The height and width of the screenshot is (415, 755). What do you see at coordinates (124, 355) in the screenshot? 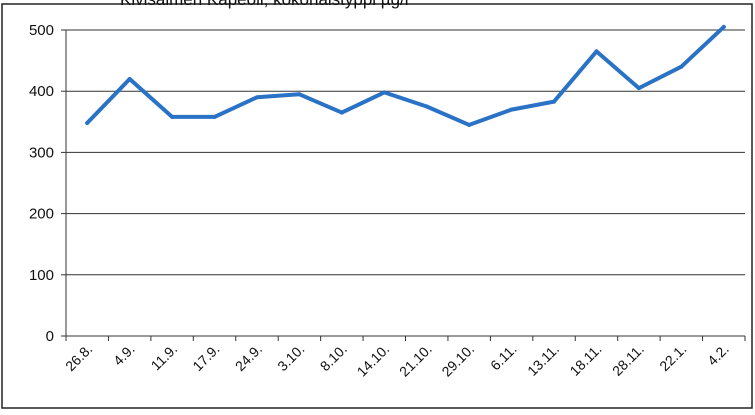
I see `x-tick-label: 4.9.` at bounding box center [124, 355].